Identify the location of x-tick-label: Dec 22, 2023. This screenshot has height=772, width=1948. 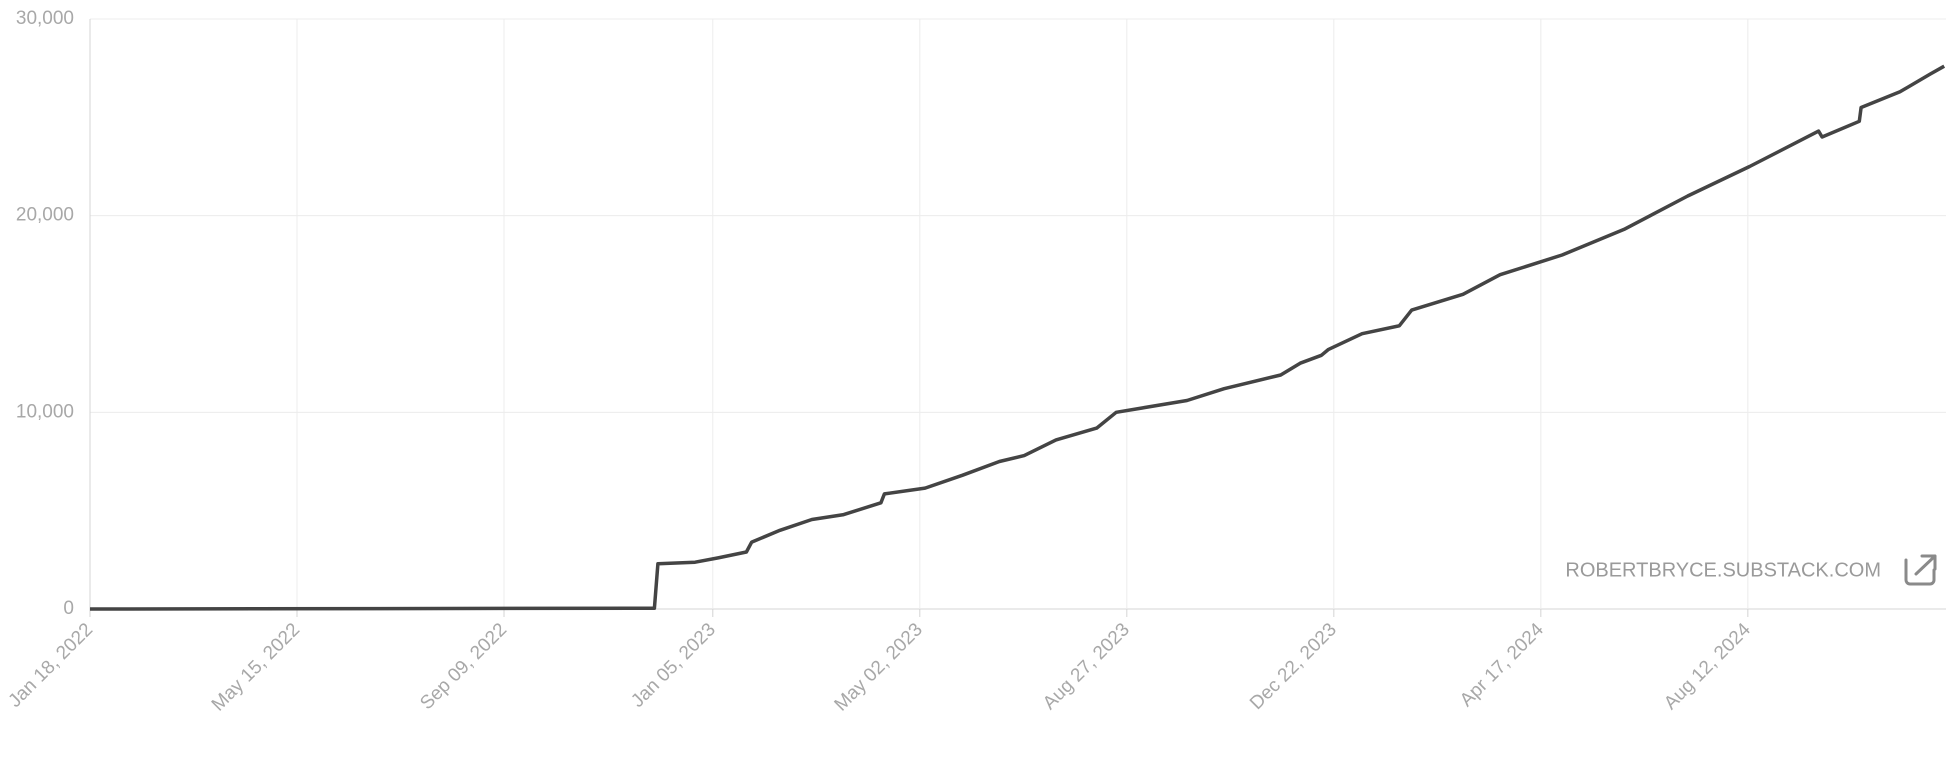
(1293, 666).